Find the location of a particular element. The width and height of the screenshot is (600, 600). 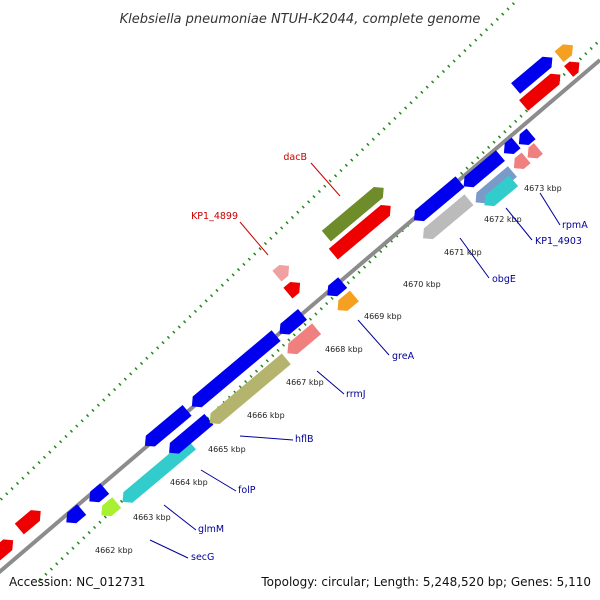

gene-label-obgE: obgE is located at coordinates (504, 279).